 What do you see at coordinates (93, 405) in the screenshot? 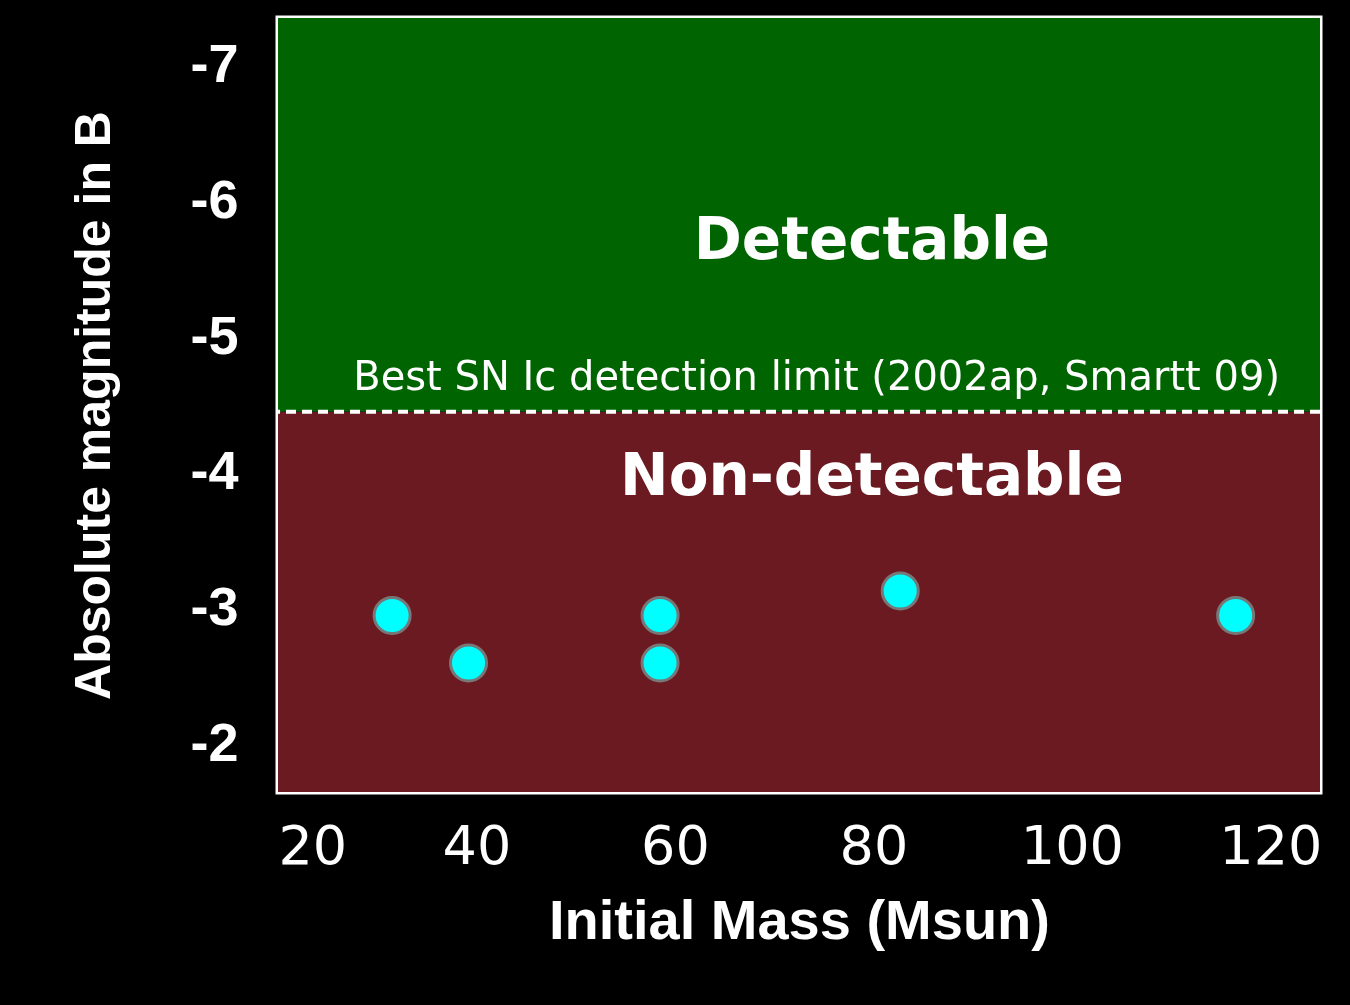
I see `y-axis-title: Absolute magnitude in B` at bounding box center [93, 405].